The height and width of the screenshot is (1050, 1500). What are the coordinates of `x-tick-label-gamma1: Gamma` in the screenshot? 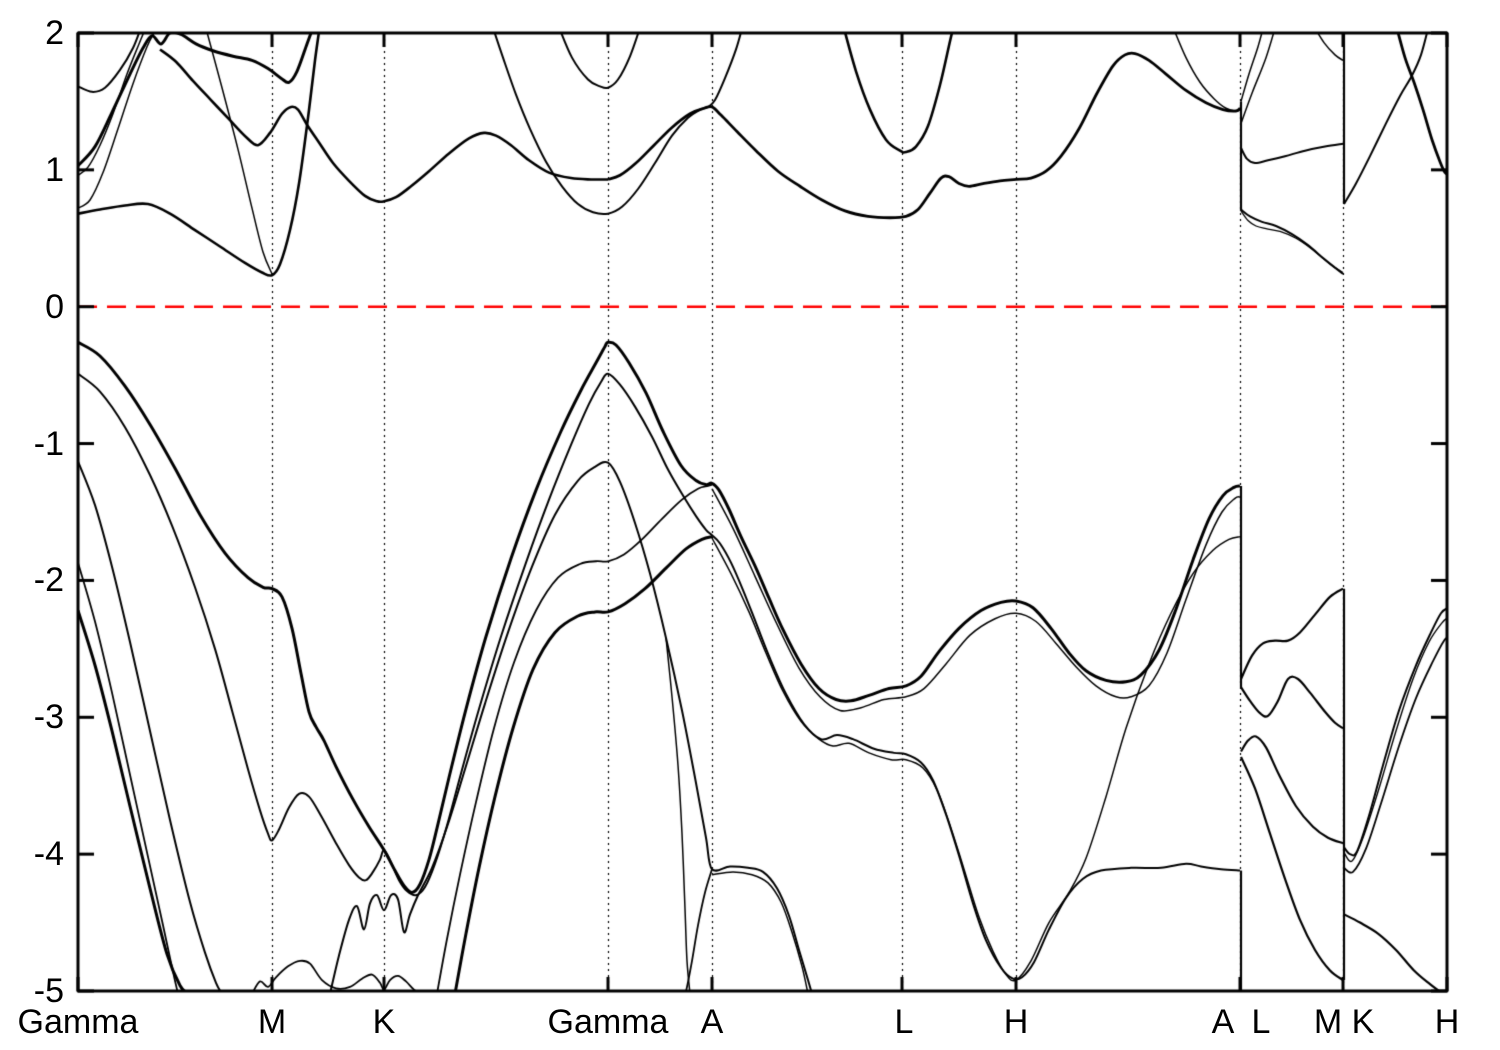 It's located at (78, 1022).